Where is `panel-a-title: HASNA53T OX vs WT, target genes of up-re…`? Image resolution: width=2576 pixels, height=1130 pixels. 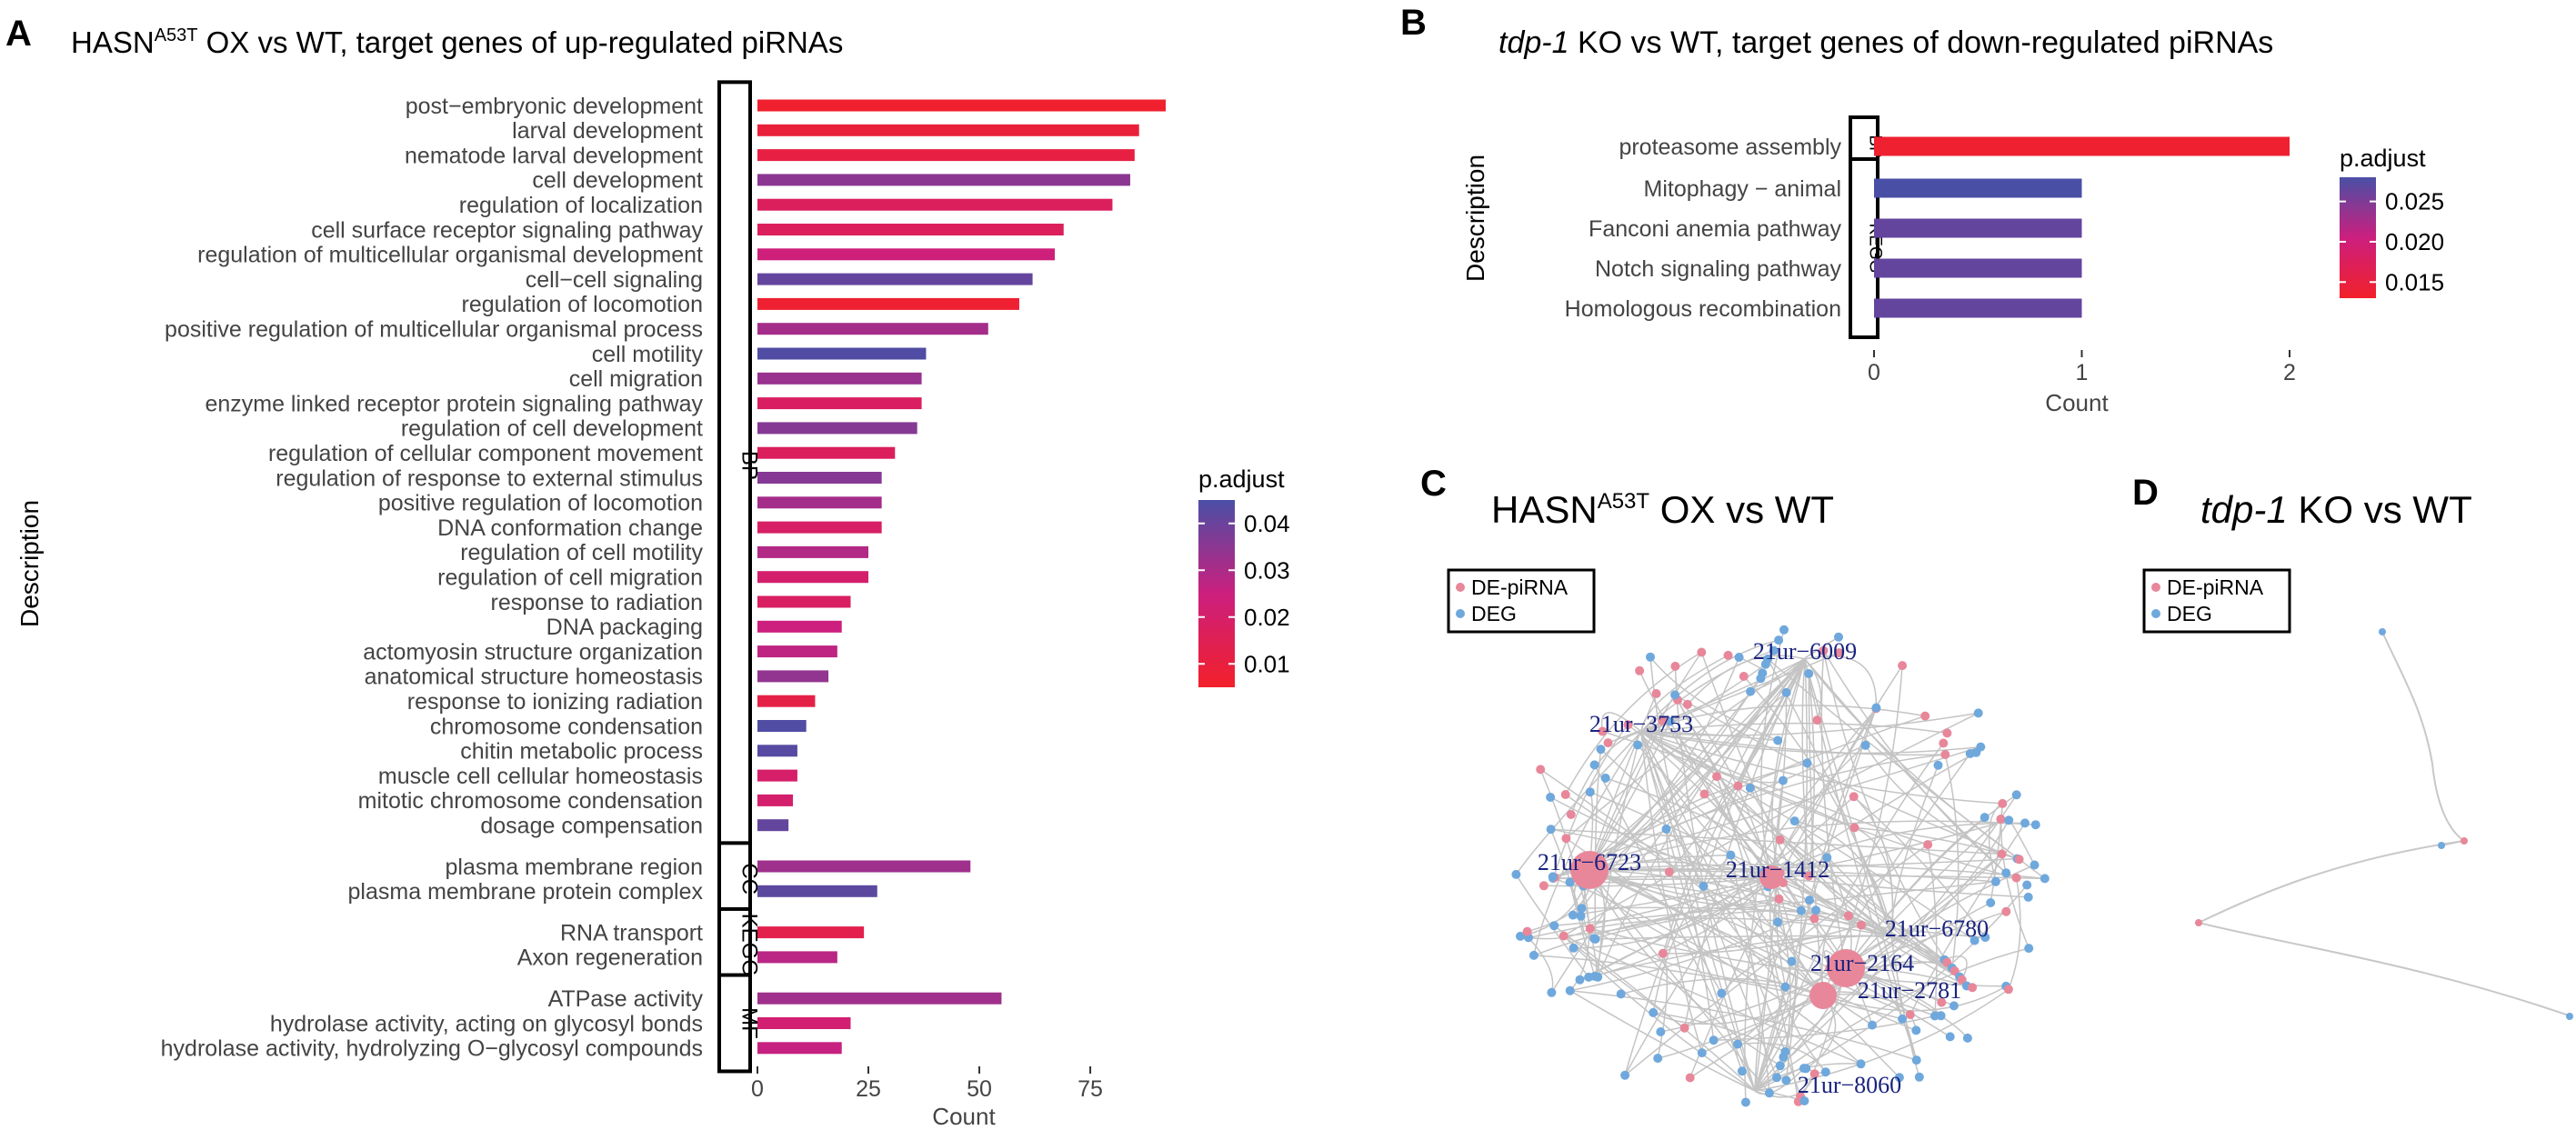 panel-a-title: HASNA53T OX vs WT, target genes of up-re… is located at coordinates (457, 42).